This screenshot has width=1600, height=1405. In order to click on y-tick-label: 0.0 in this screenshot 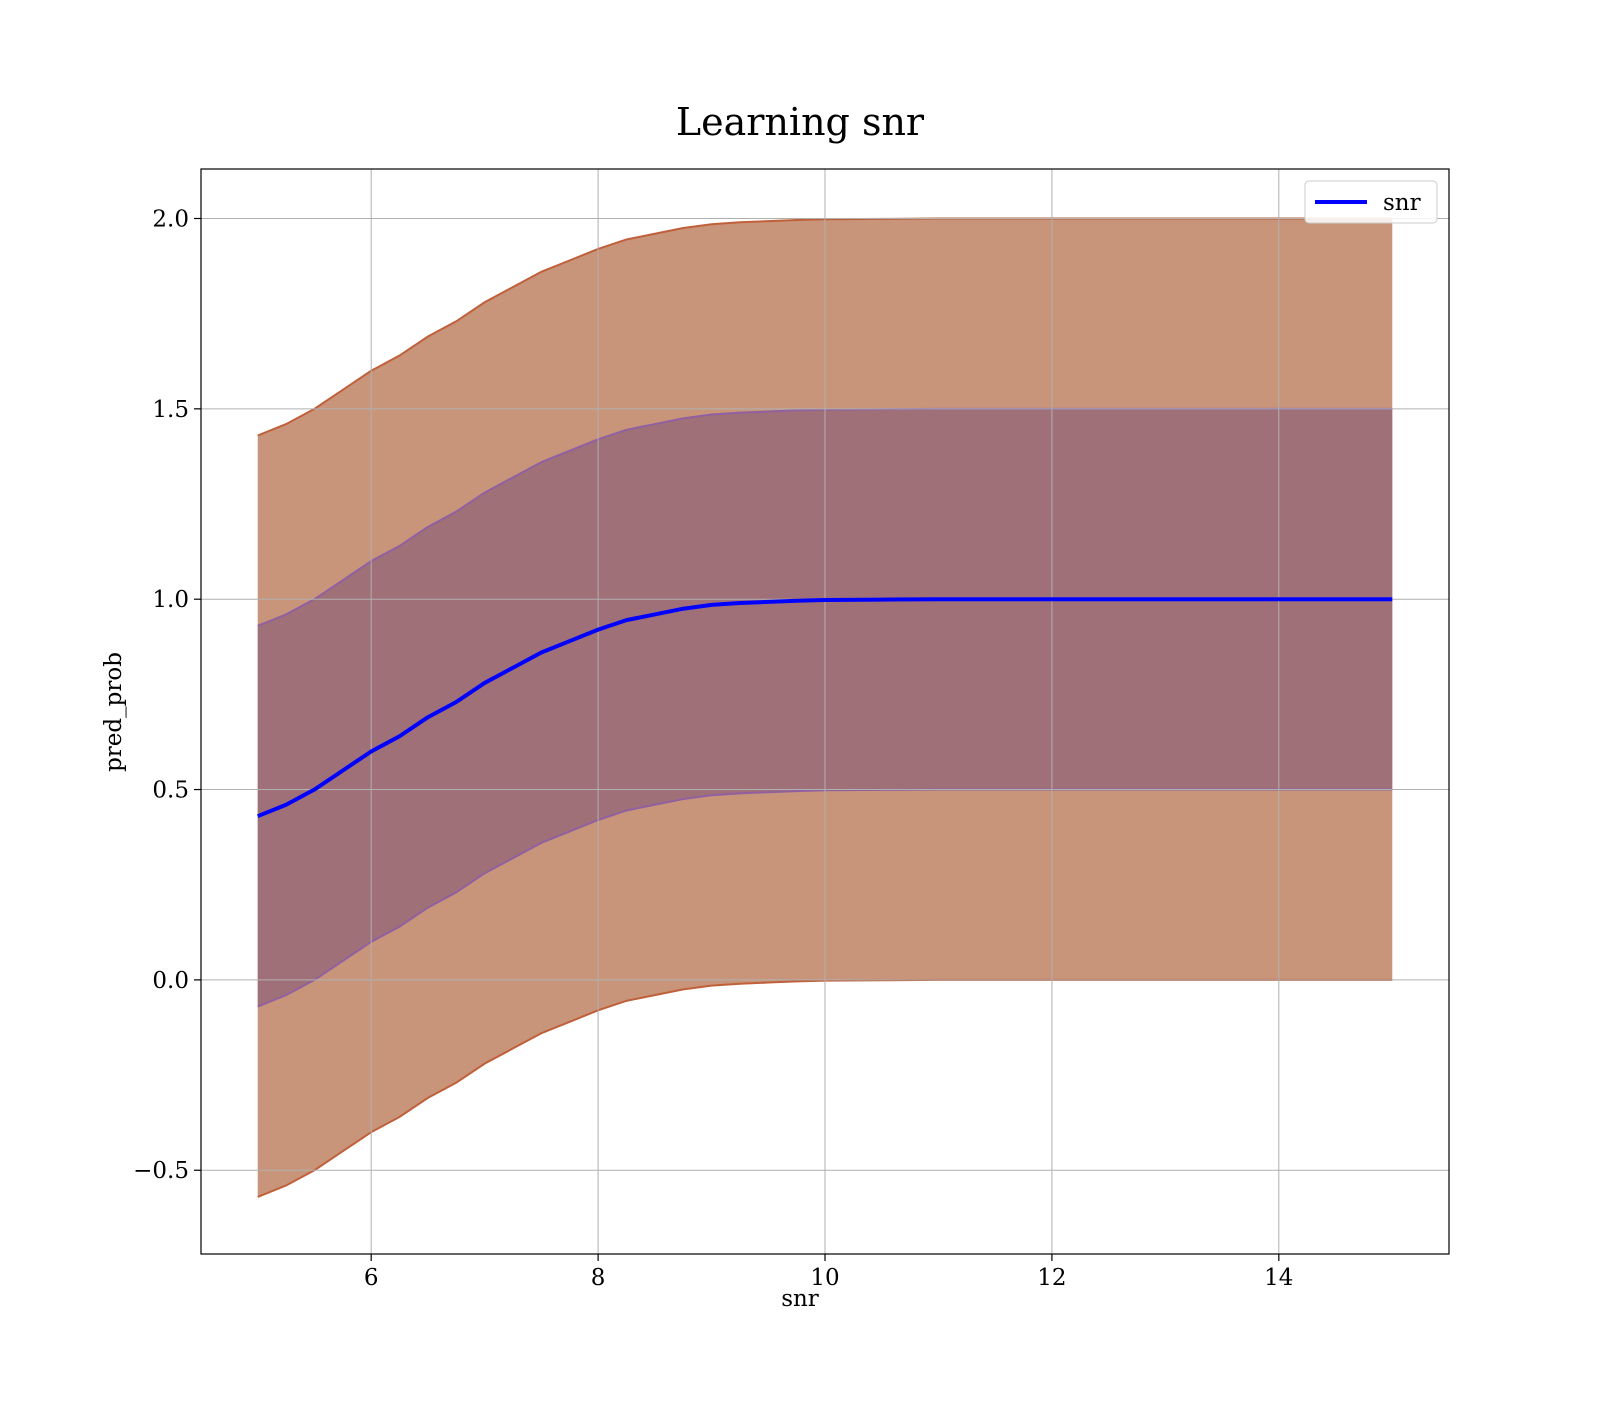, I will do `click(170, 981)`.